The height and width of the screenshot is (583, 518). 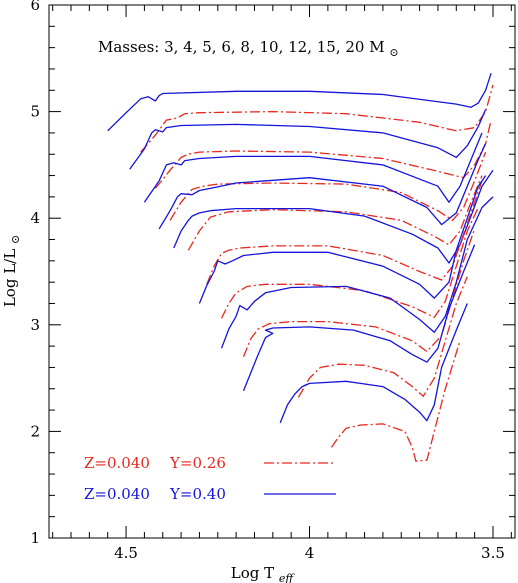 I want to click on series-line-y026-m20, so click(x=317, y=118).